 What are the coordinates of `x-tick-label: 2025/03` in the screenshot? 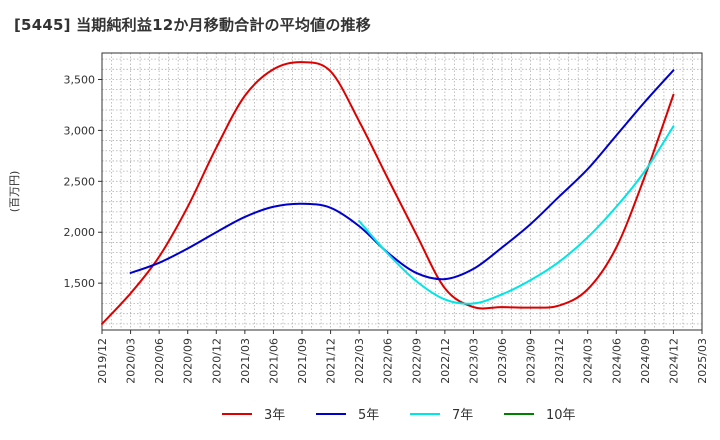 It's located at (702, 361).